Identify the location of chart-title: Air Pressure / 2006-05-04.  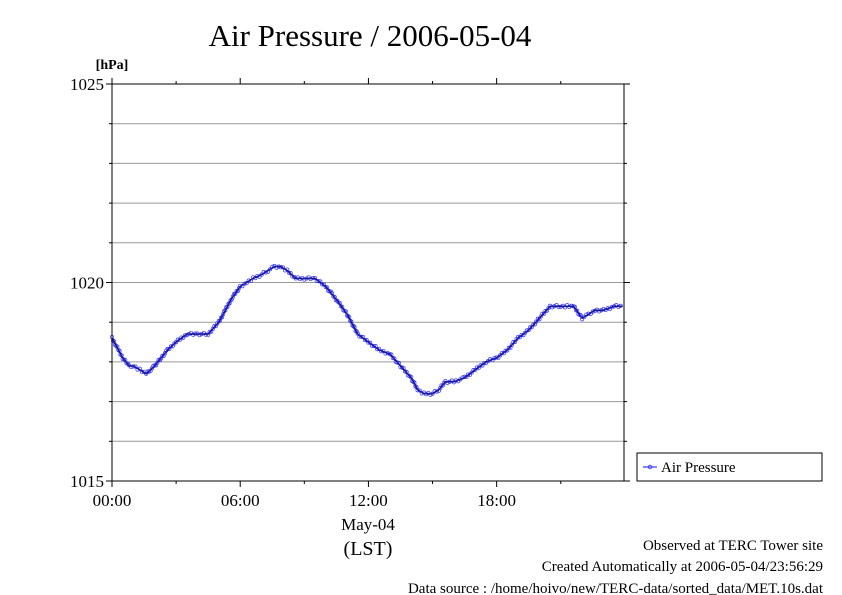
(370, 35).